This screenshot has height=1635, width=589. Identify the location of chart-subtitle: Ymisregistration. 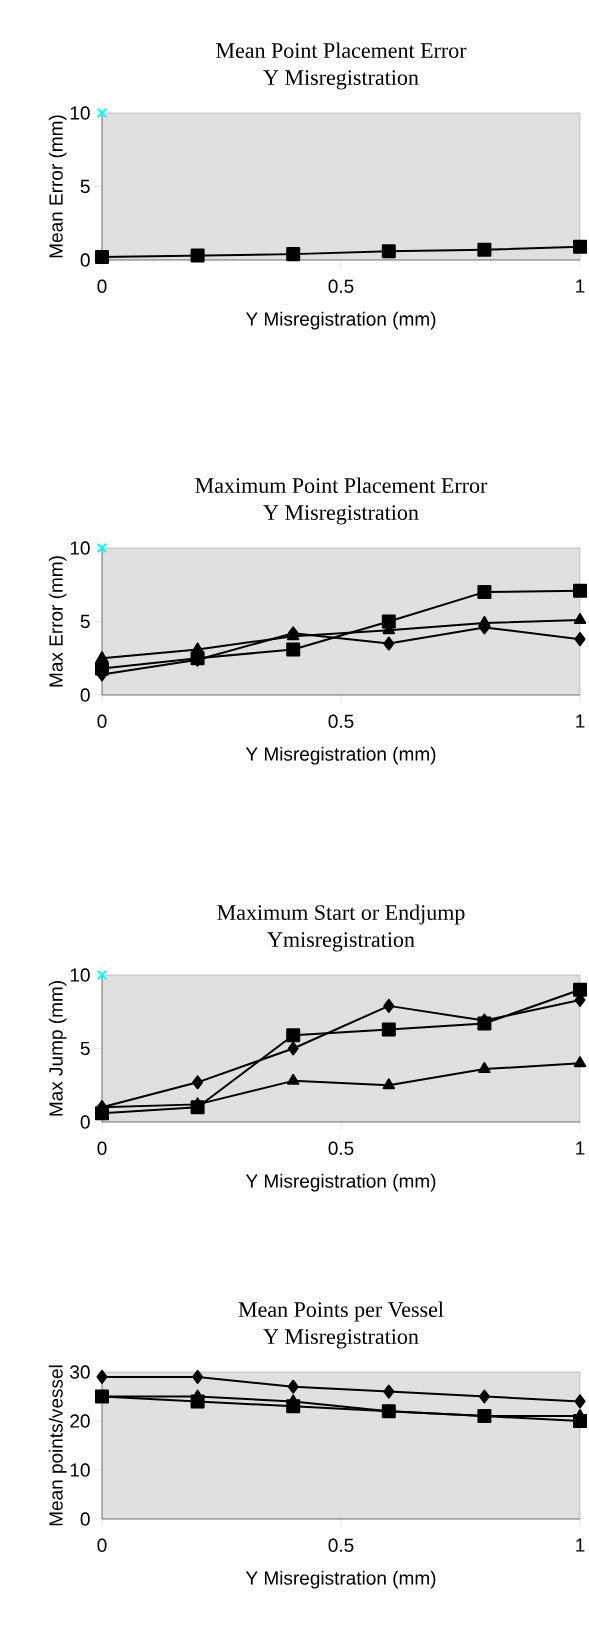
(341, 942).